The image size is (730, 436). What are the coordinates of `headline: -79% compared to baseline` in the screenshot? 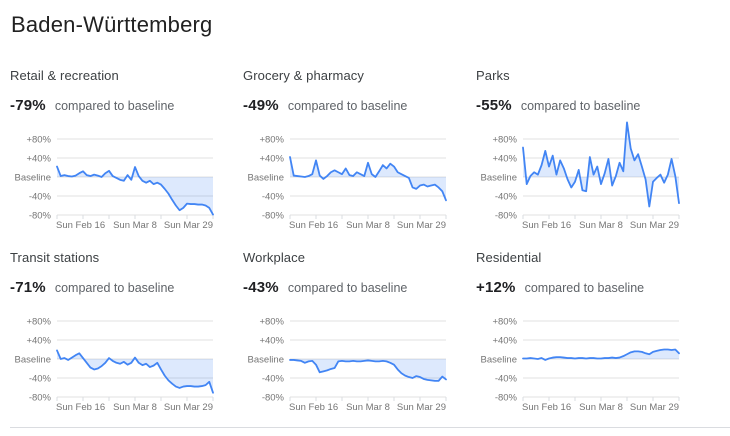 It's located at (120, 107).